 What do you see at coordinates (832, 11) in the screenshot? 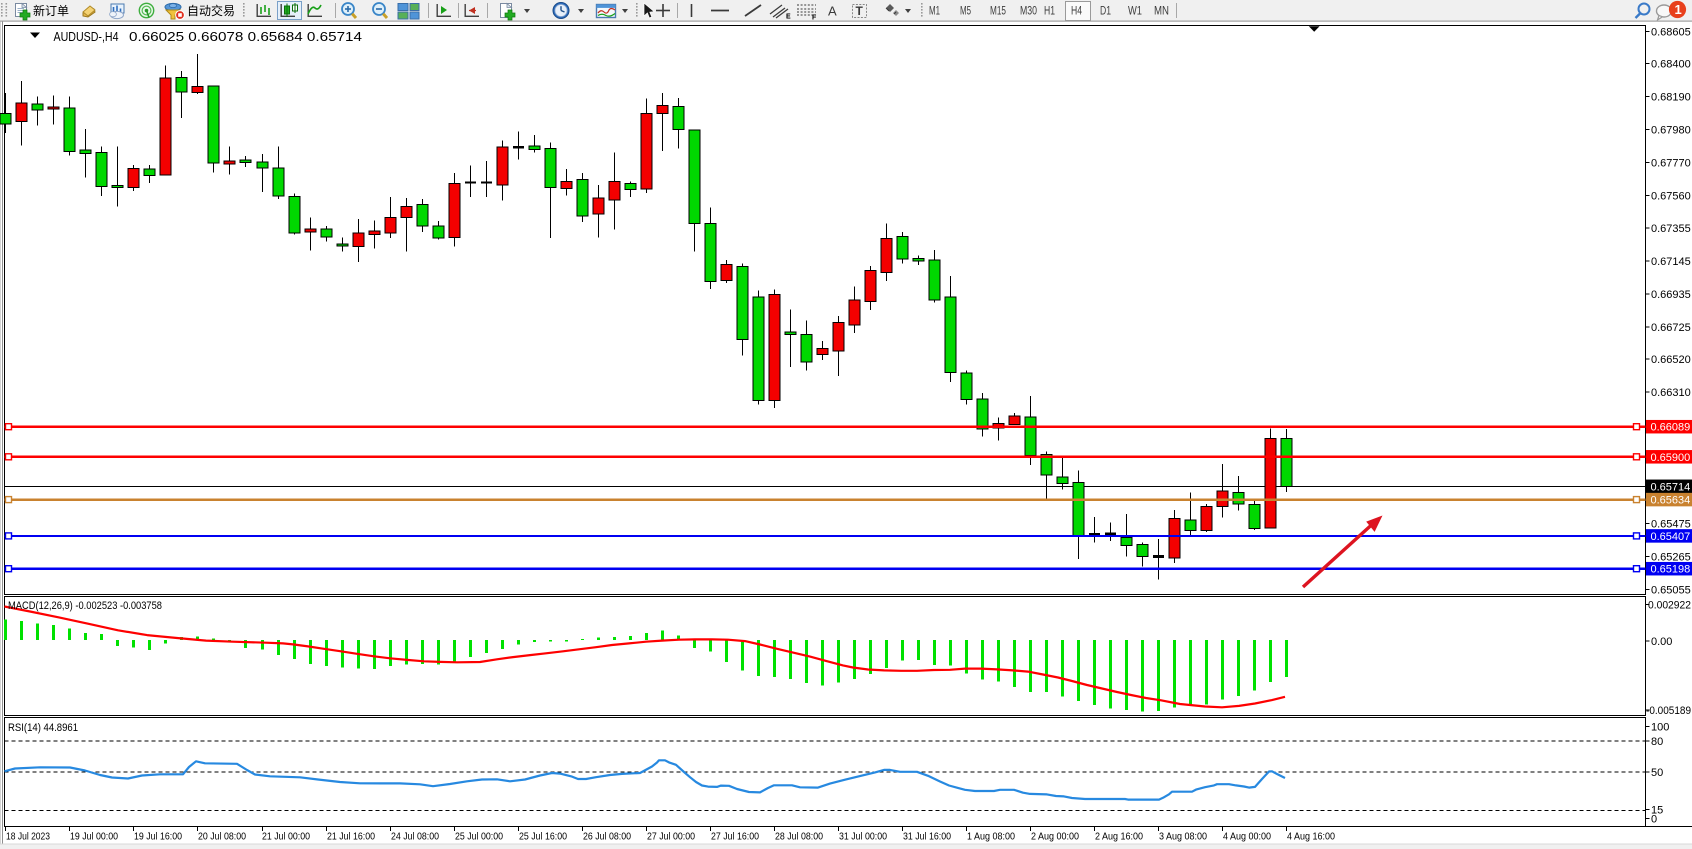
I see `svg-text: A` at bounding box center [832, 11].